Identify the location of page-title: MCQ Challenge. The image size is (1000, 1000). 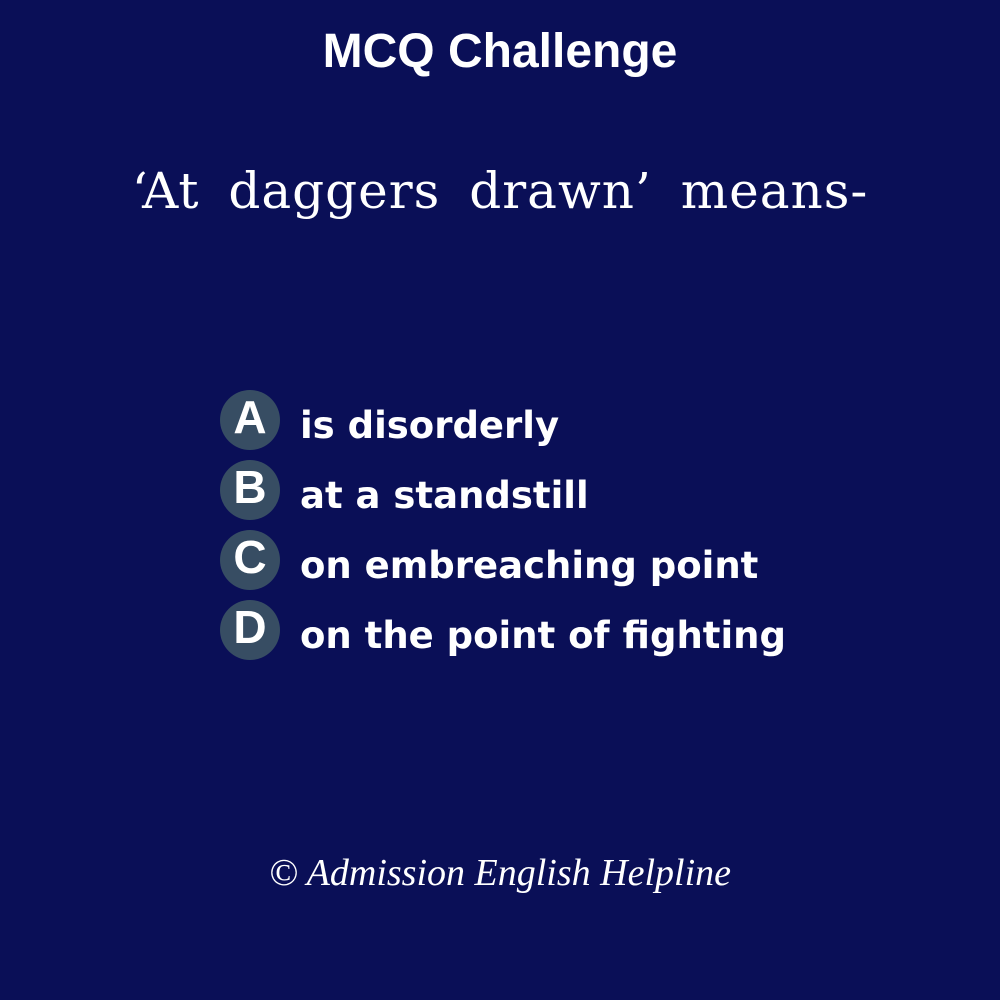
(500, 51).